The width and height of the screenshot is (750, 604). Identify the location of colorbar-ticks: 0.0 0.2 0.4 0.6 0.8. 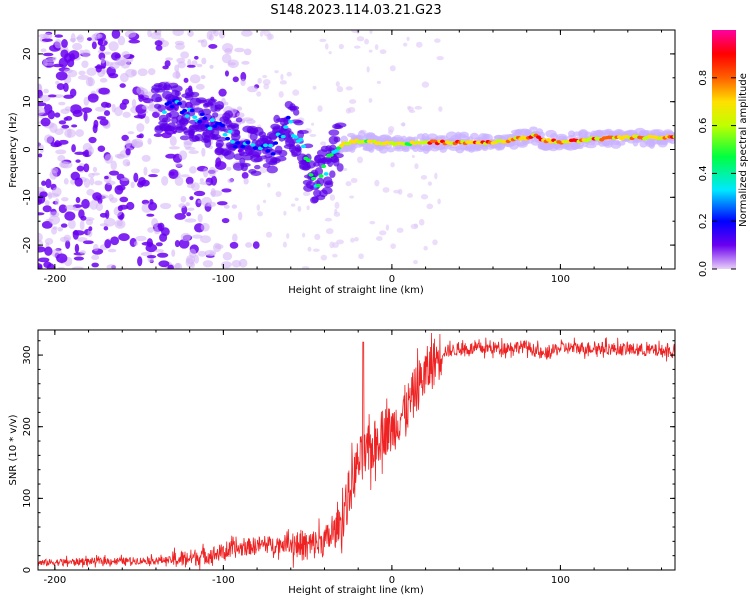
(717, 173).